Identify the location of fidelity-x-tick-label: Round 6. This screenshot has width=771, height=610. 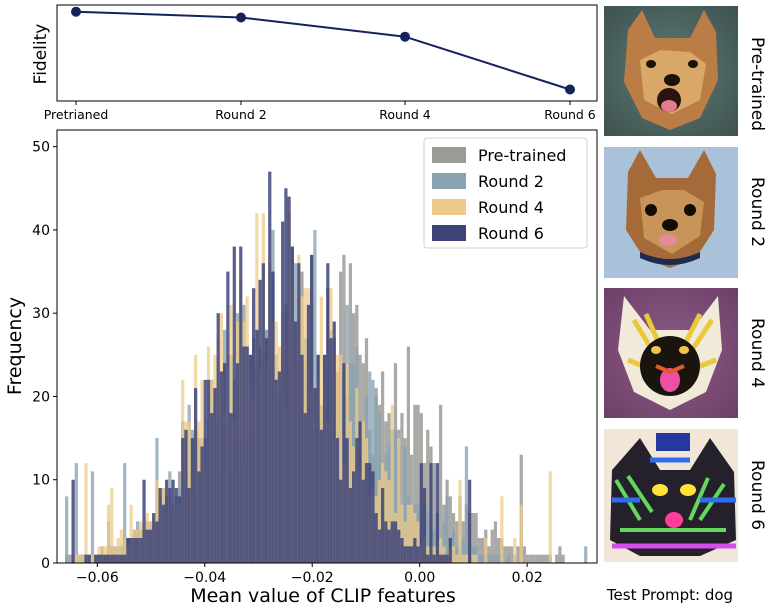
(570, 114).